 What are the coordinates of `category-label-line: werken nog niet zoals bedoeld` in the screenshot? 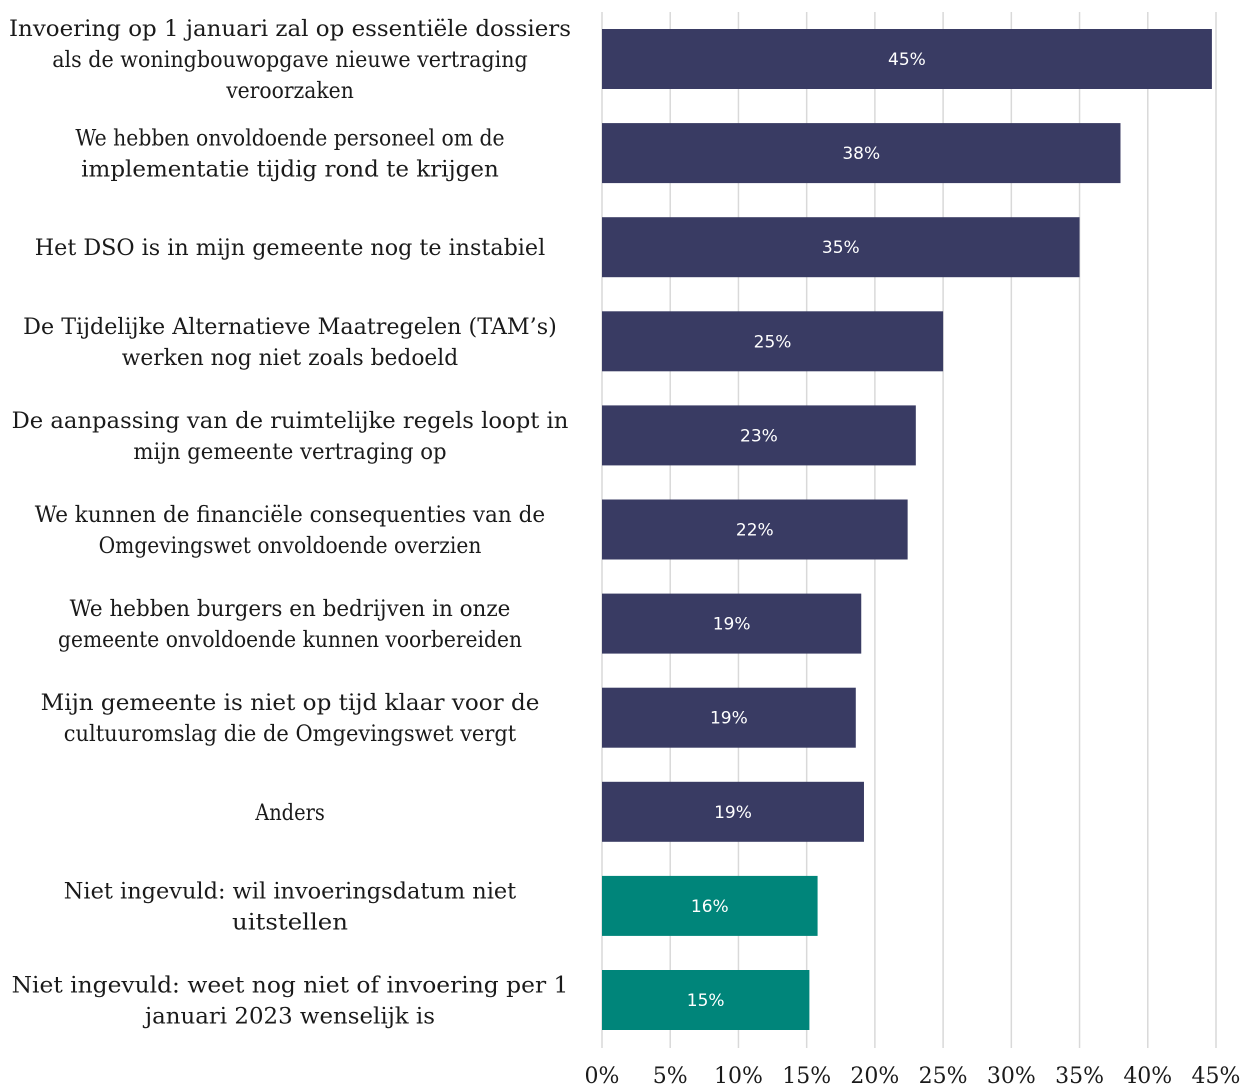 It's located at (290, 358).